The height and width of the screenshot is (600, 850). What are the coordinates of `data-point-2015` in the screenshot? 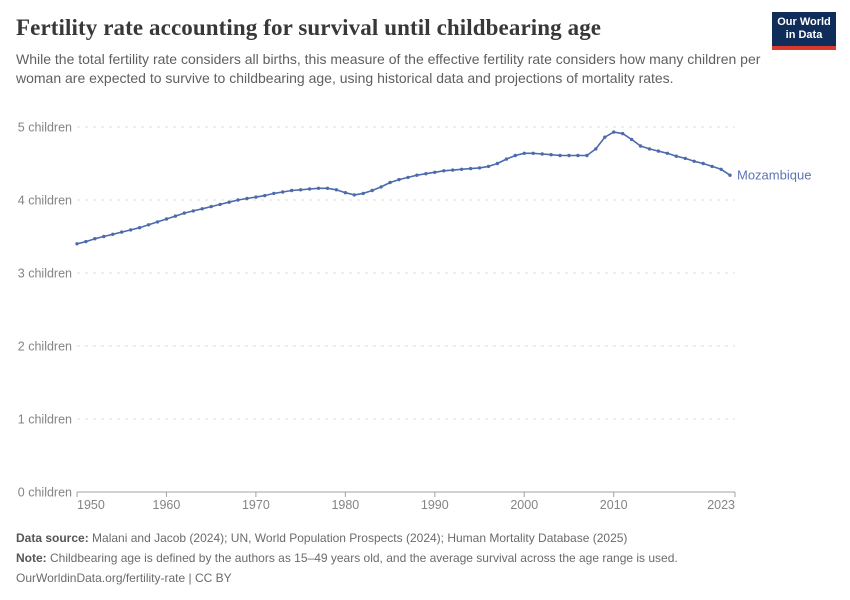 It's located at (658, 151).